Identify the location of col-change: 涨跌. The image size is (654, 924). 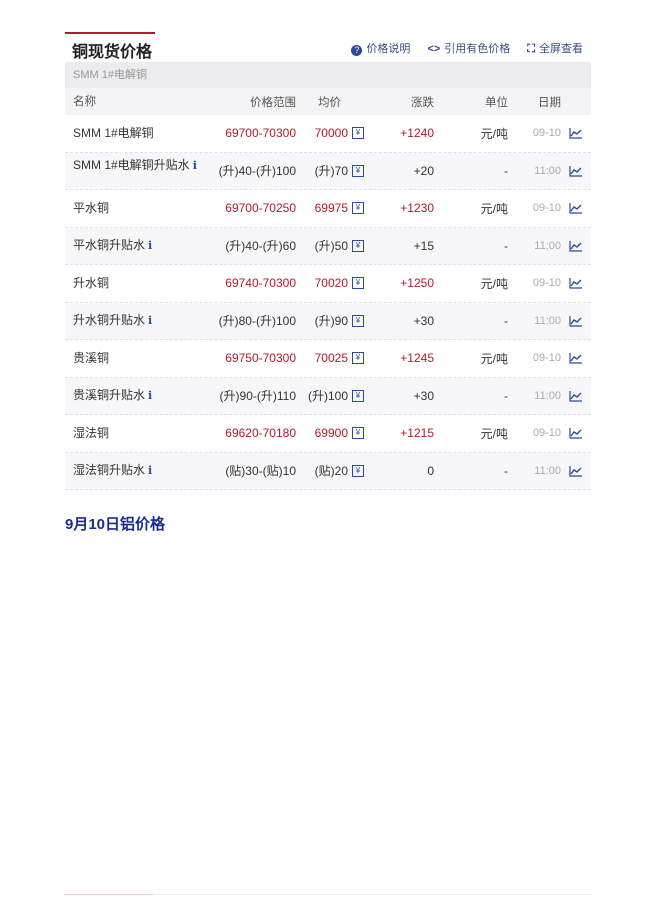
(422, 102).